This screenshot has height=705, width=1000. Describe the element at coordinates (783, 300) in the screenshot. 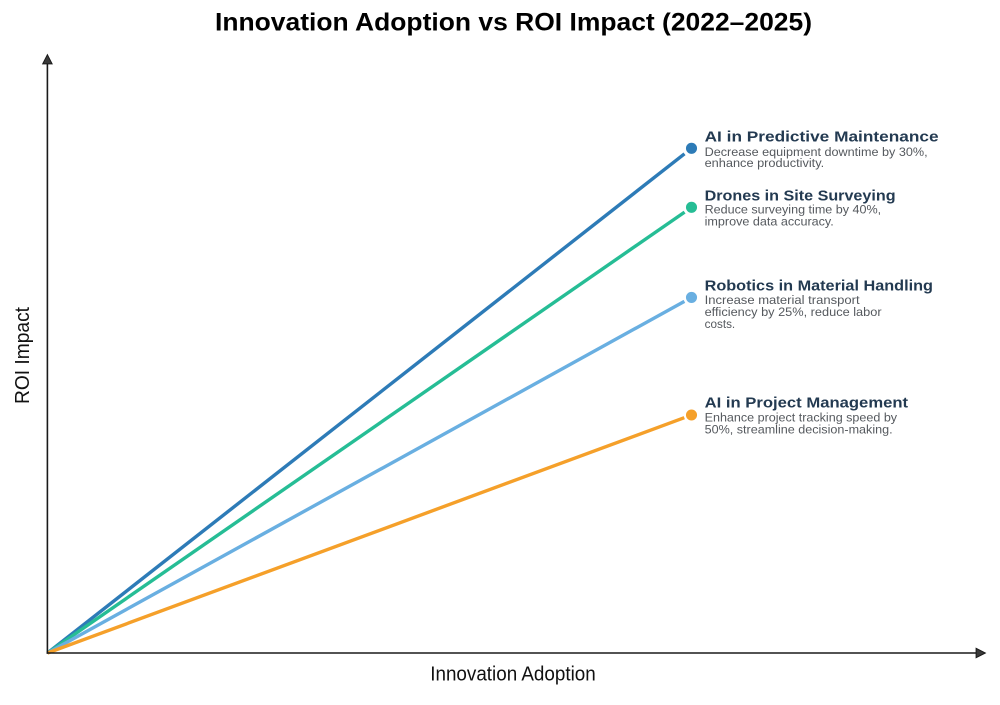

I see `svg-text: Increase material transport` at that location.